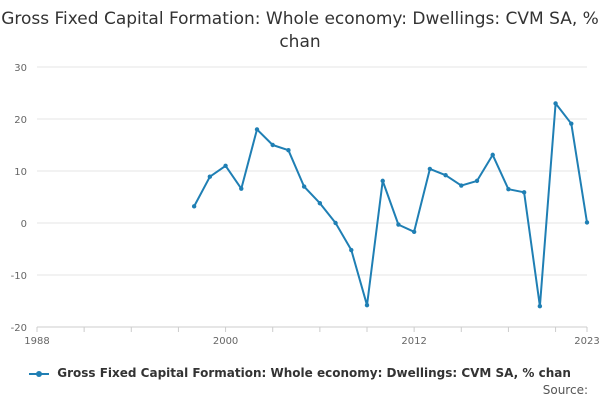 This screenshot has width=600, height=400. Describe the element at coordinates (288, 150) in the screenshot. I see `data-point-2004` at that location.